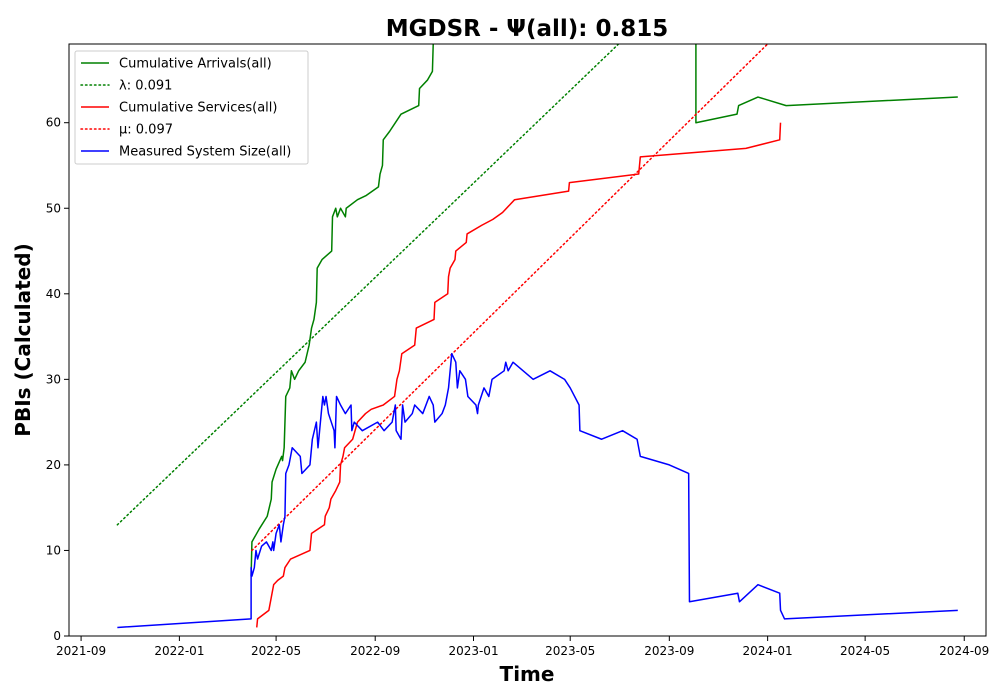 The image size is (1000, 700). What do you see at coordinates (473, 651) in the screenshot?
I see `x-tick-label: 2023-01` at bounding box center [473, 651].